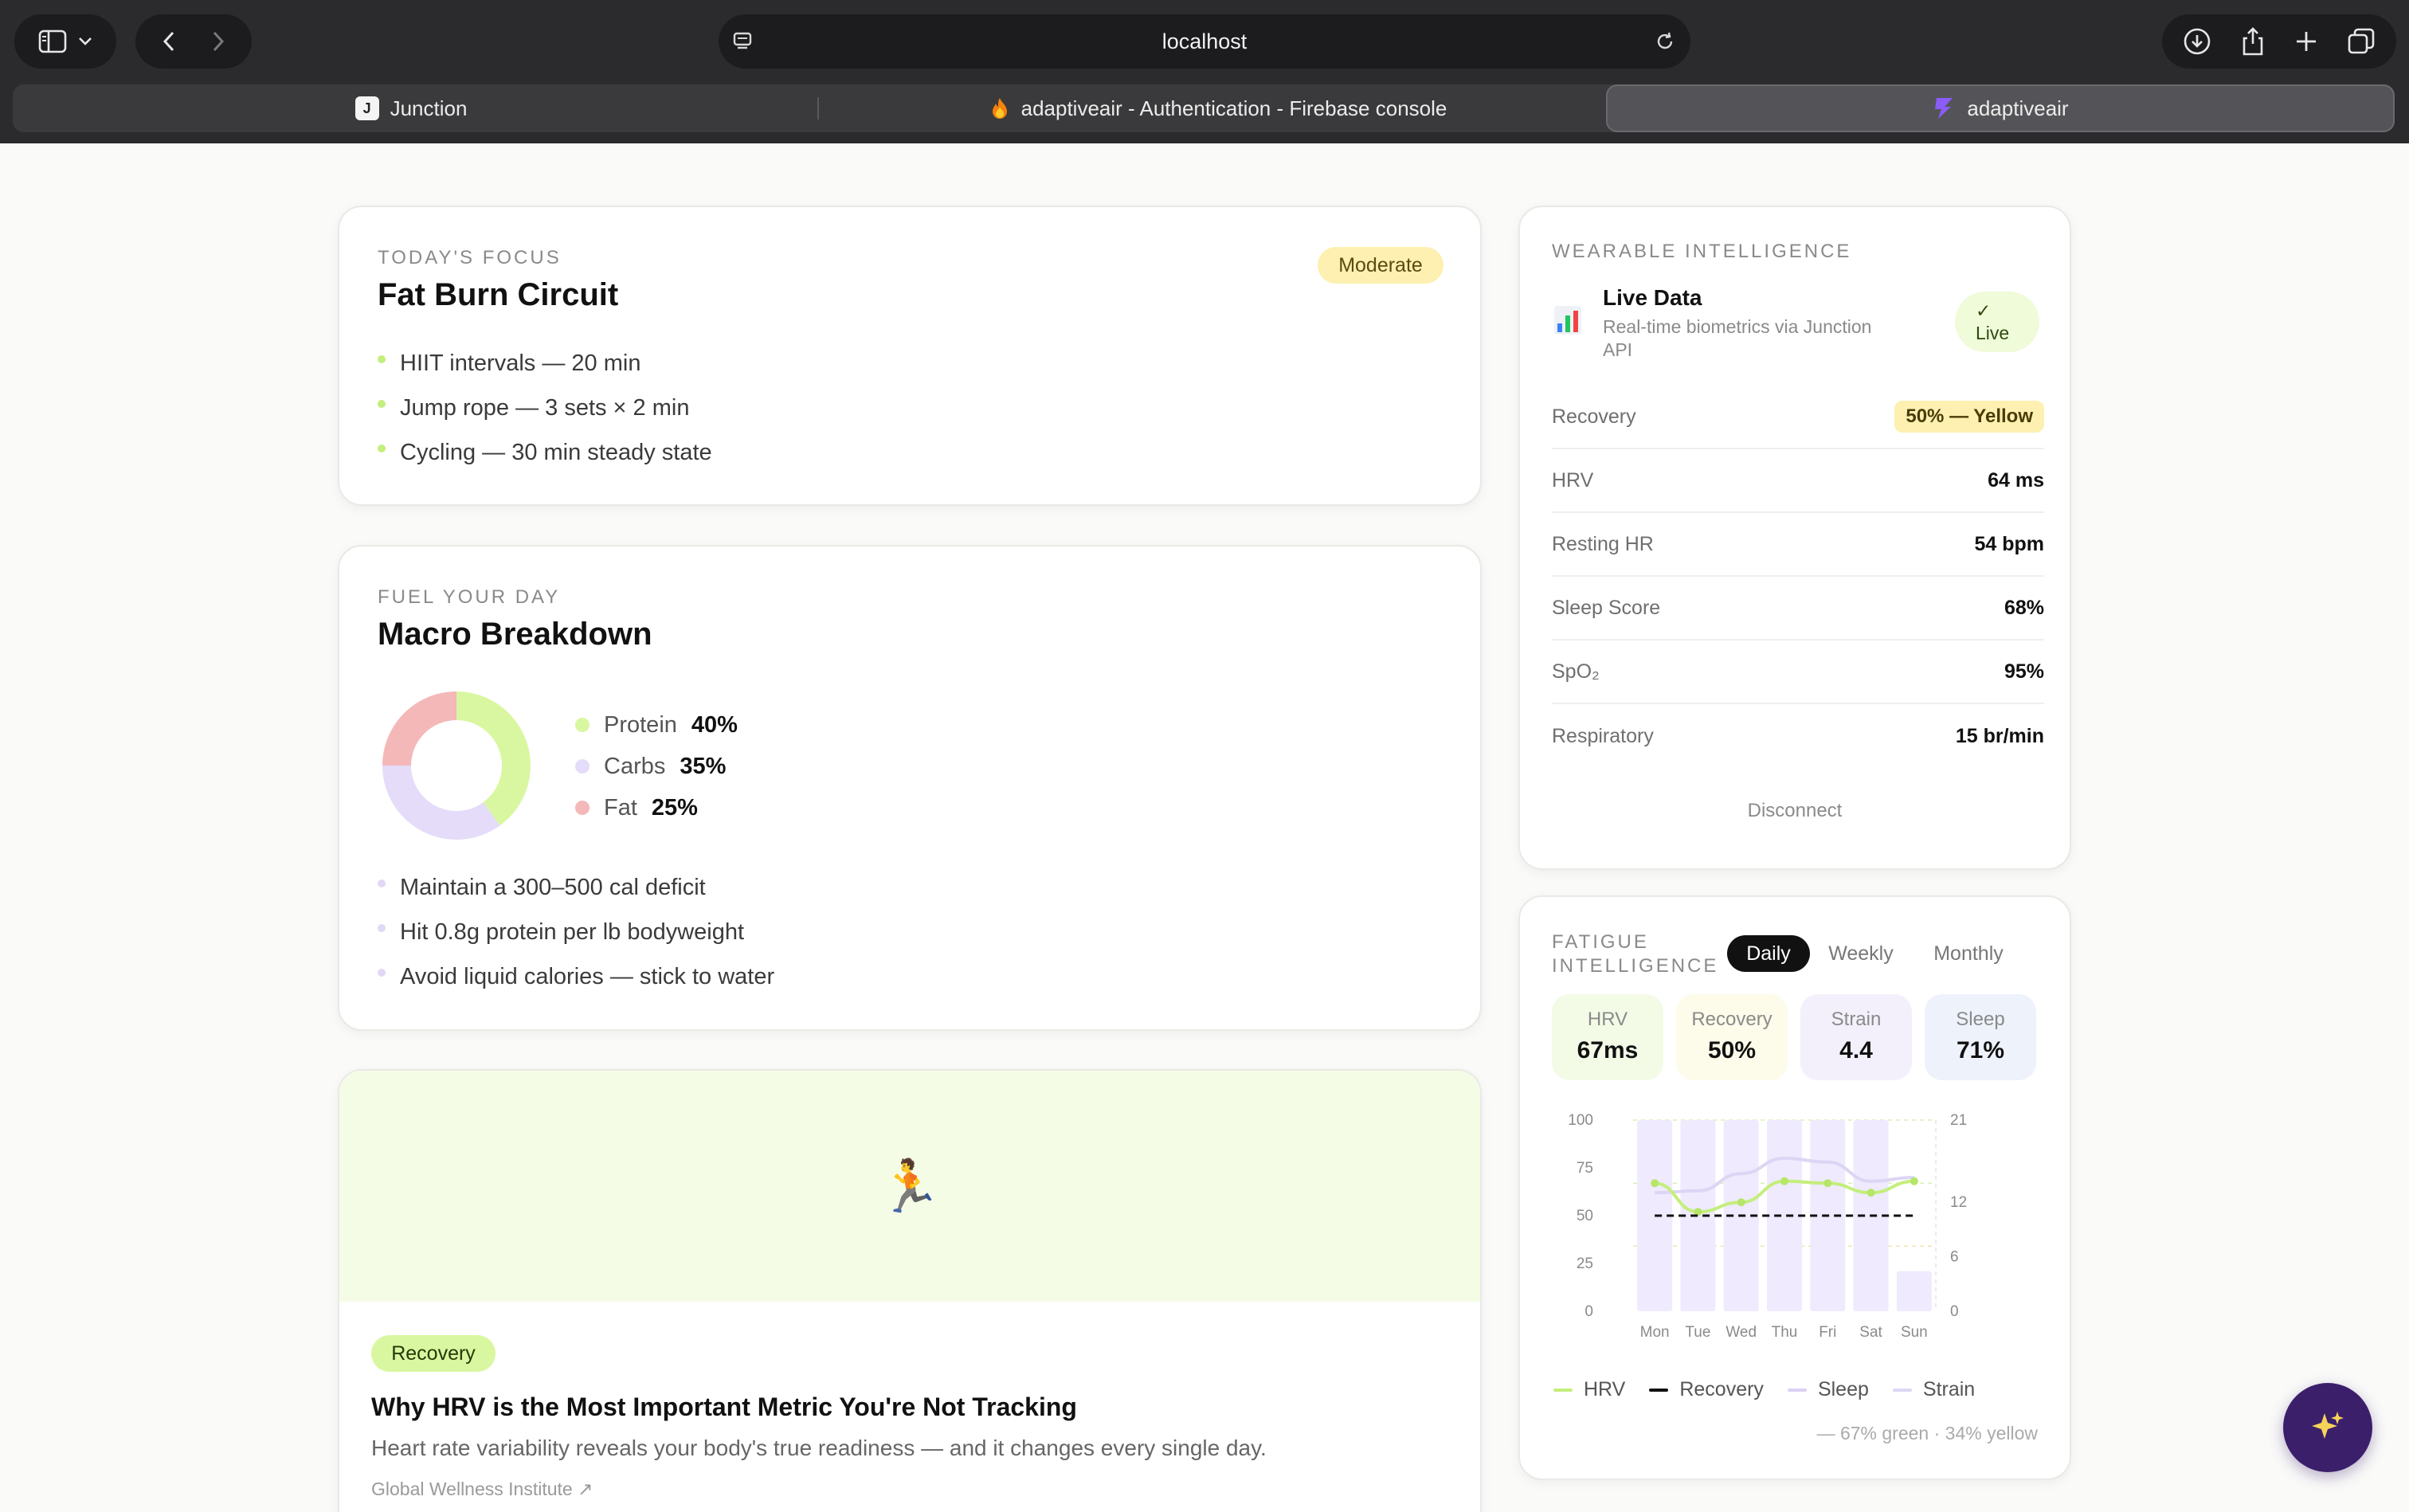 Image resolution: width=2409 pixels, height=1512 pixels. What do you see at coordinates (1608, 1050) in the screenshot?
I see `stat-value: 67ms` at bounding box center [1608, 1050].